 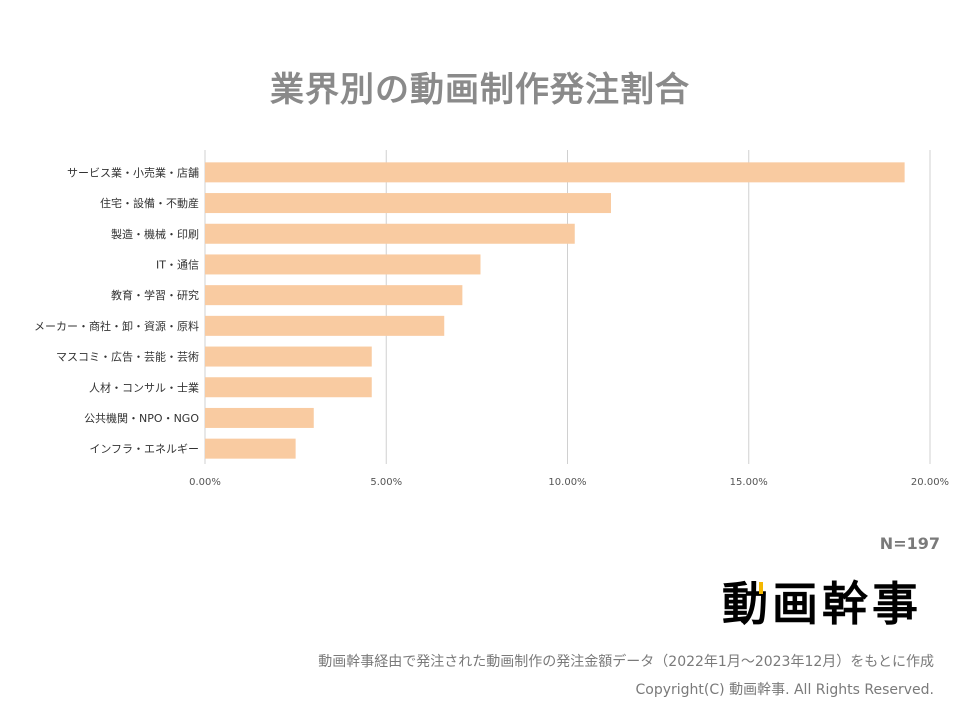 I want to click on category-label: 住宅・設備・不動産, so click(x=149, y=203).